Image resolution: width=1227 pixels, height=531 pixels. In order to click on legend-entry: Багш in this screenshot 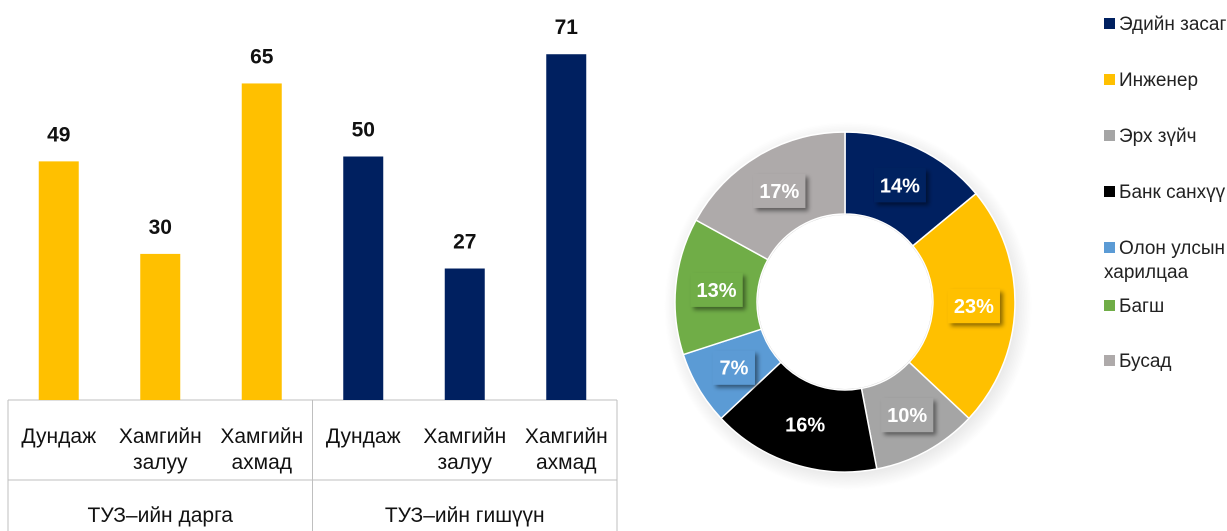, I will do `click(1165, 307)`.